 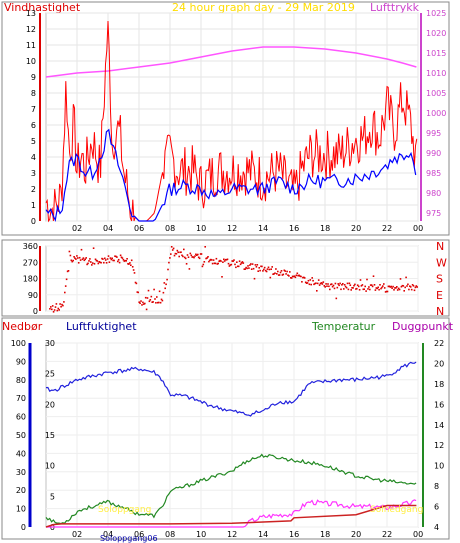 What do you see at coordinates (436, 113) in the screenshot?
I see `pressure-tick-label: 1000` at bounding box center [436, 113].